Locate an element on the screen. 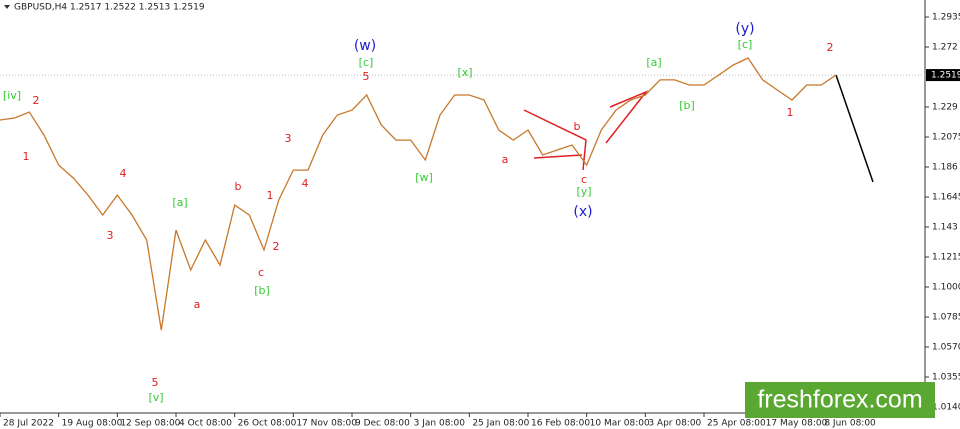  y-tick-label: 1.2935 is located at coordinates (946, 18).